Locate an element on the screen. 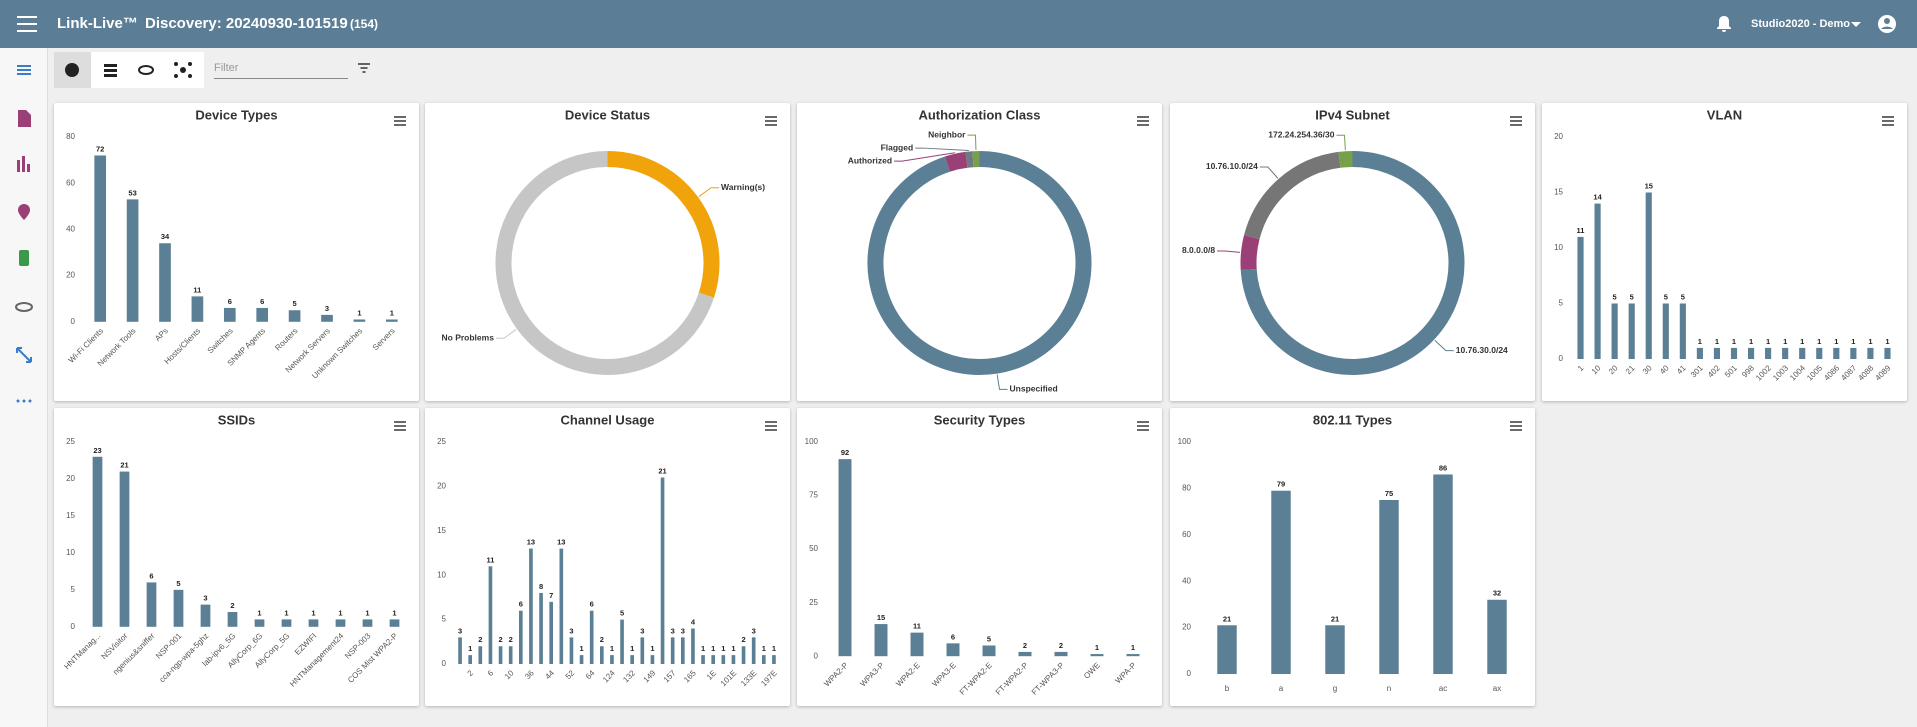  x-tick-label: 133E is located at coordinates (749, 679).